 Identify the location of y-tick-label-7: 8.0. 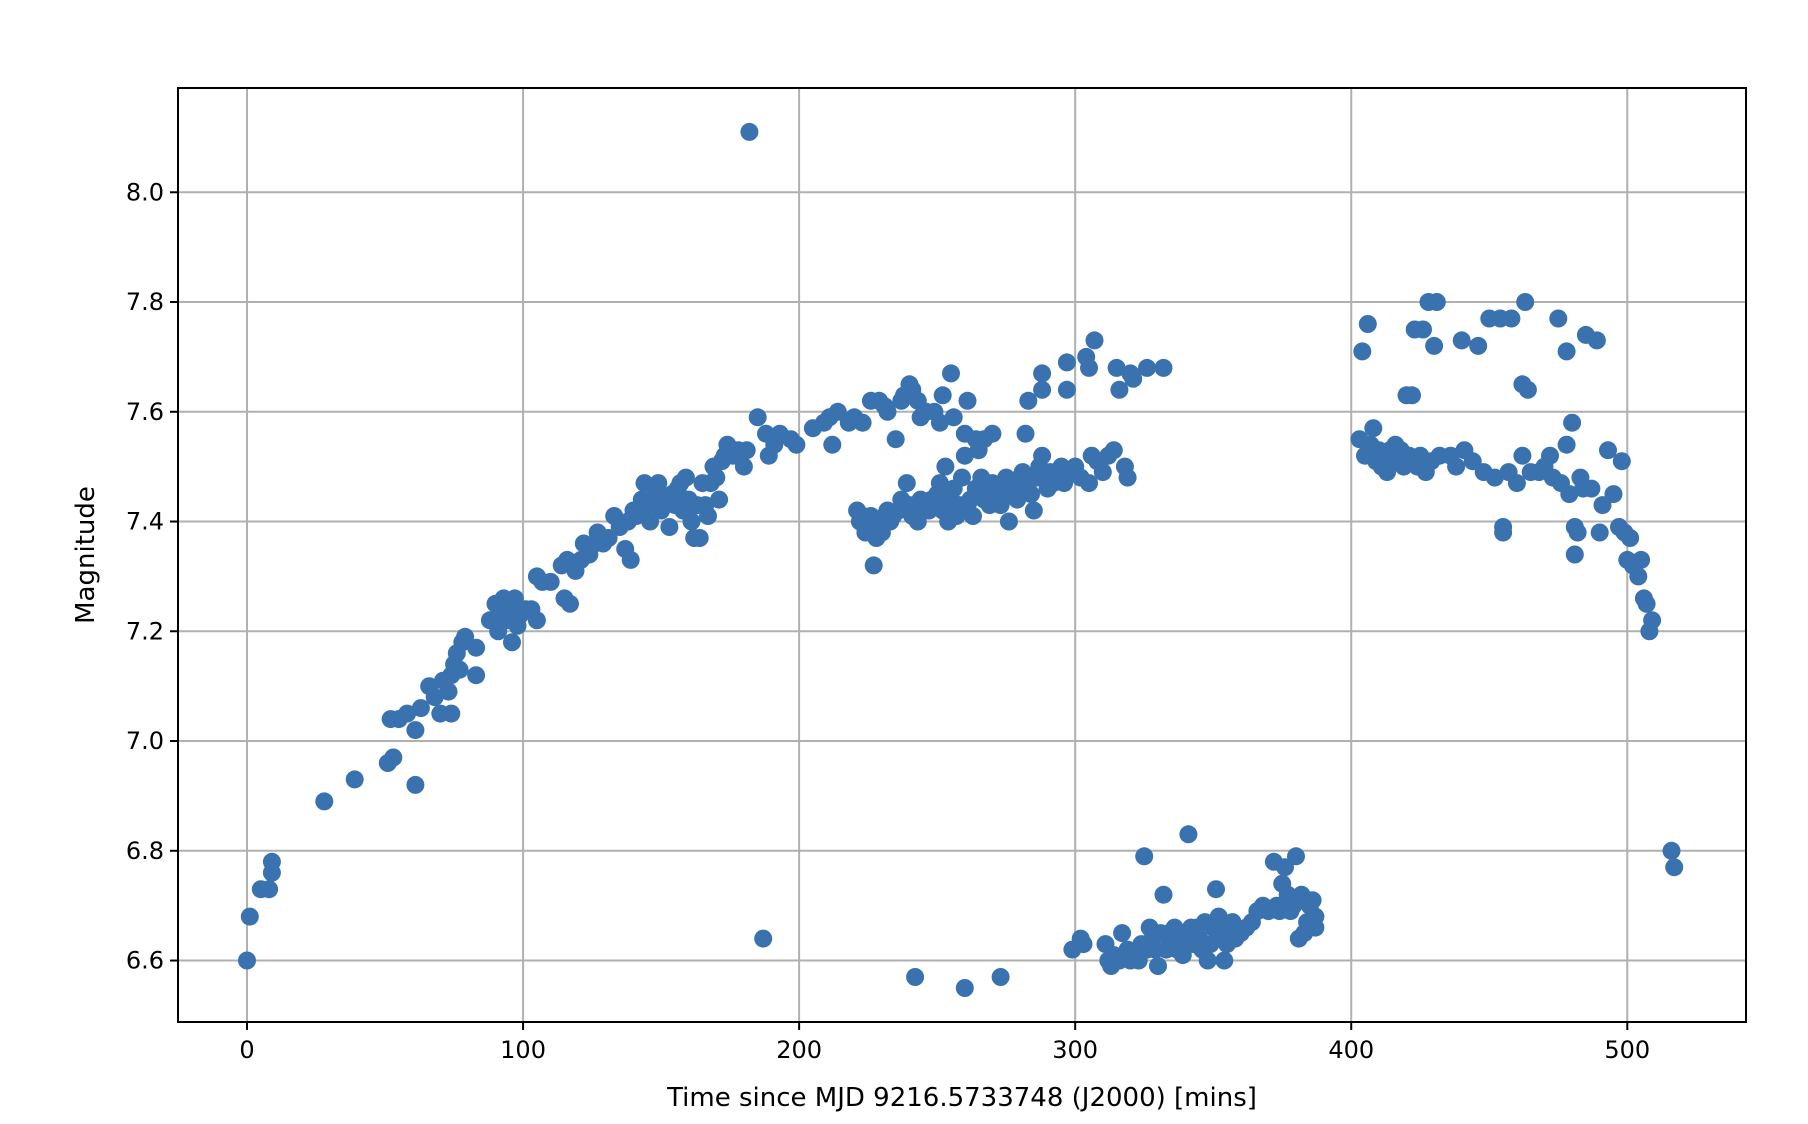
(145, 192).